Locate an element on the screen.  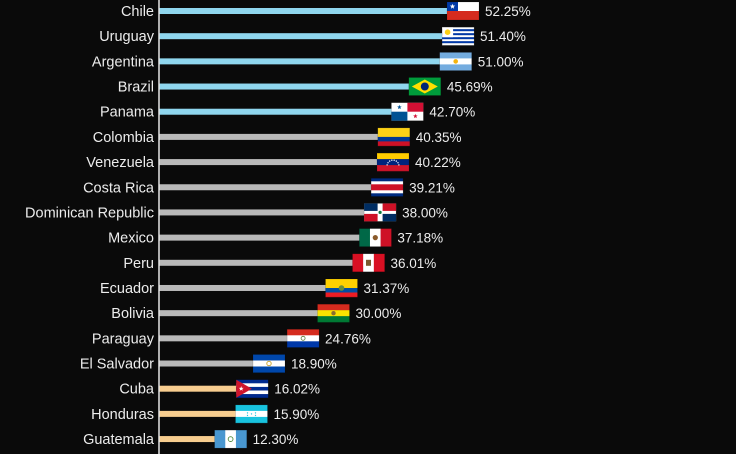
bar-row: Uruguay 51.40% is located at coordinates (312, 36).